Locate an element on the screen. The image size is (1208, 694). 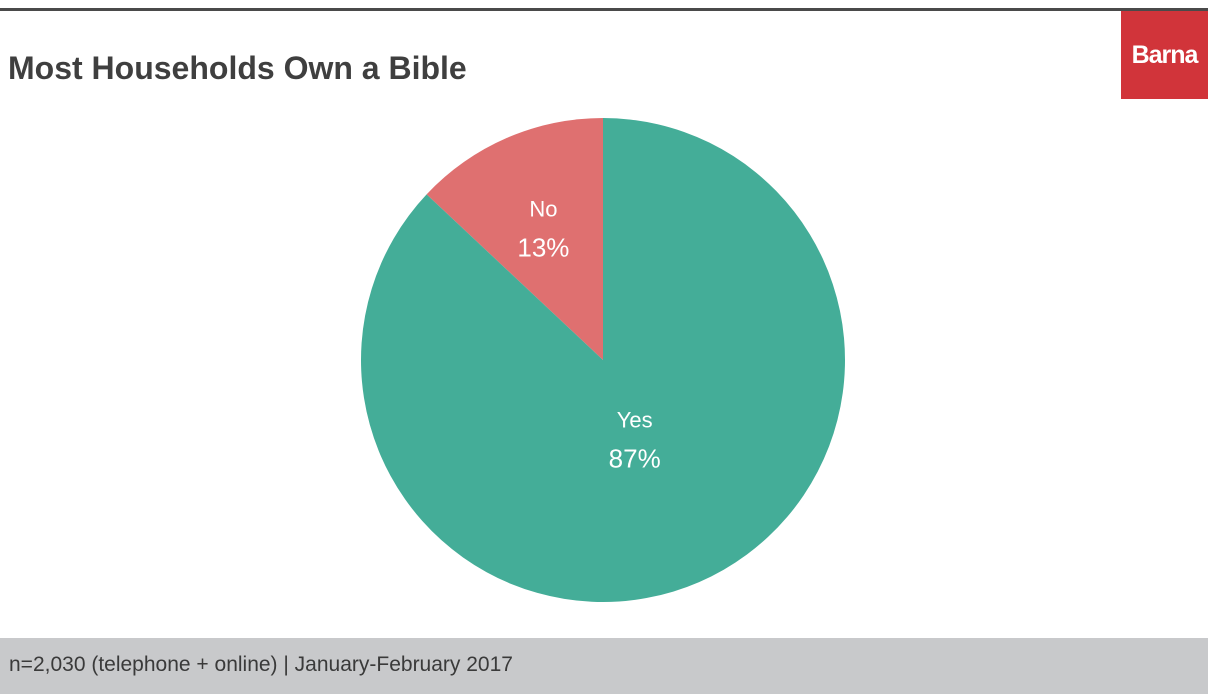
slice-label-yes: Yes is located at coordinates (635, 419).